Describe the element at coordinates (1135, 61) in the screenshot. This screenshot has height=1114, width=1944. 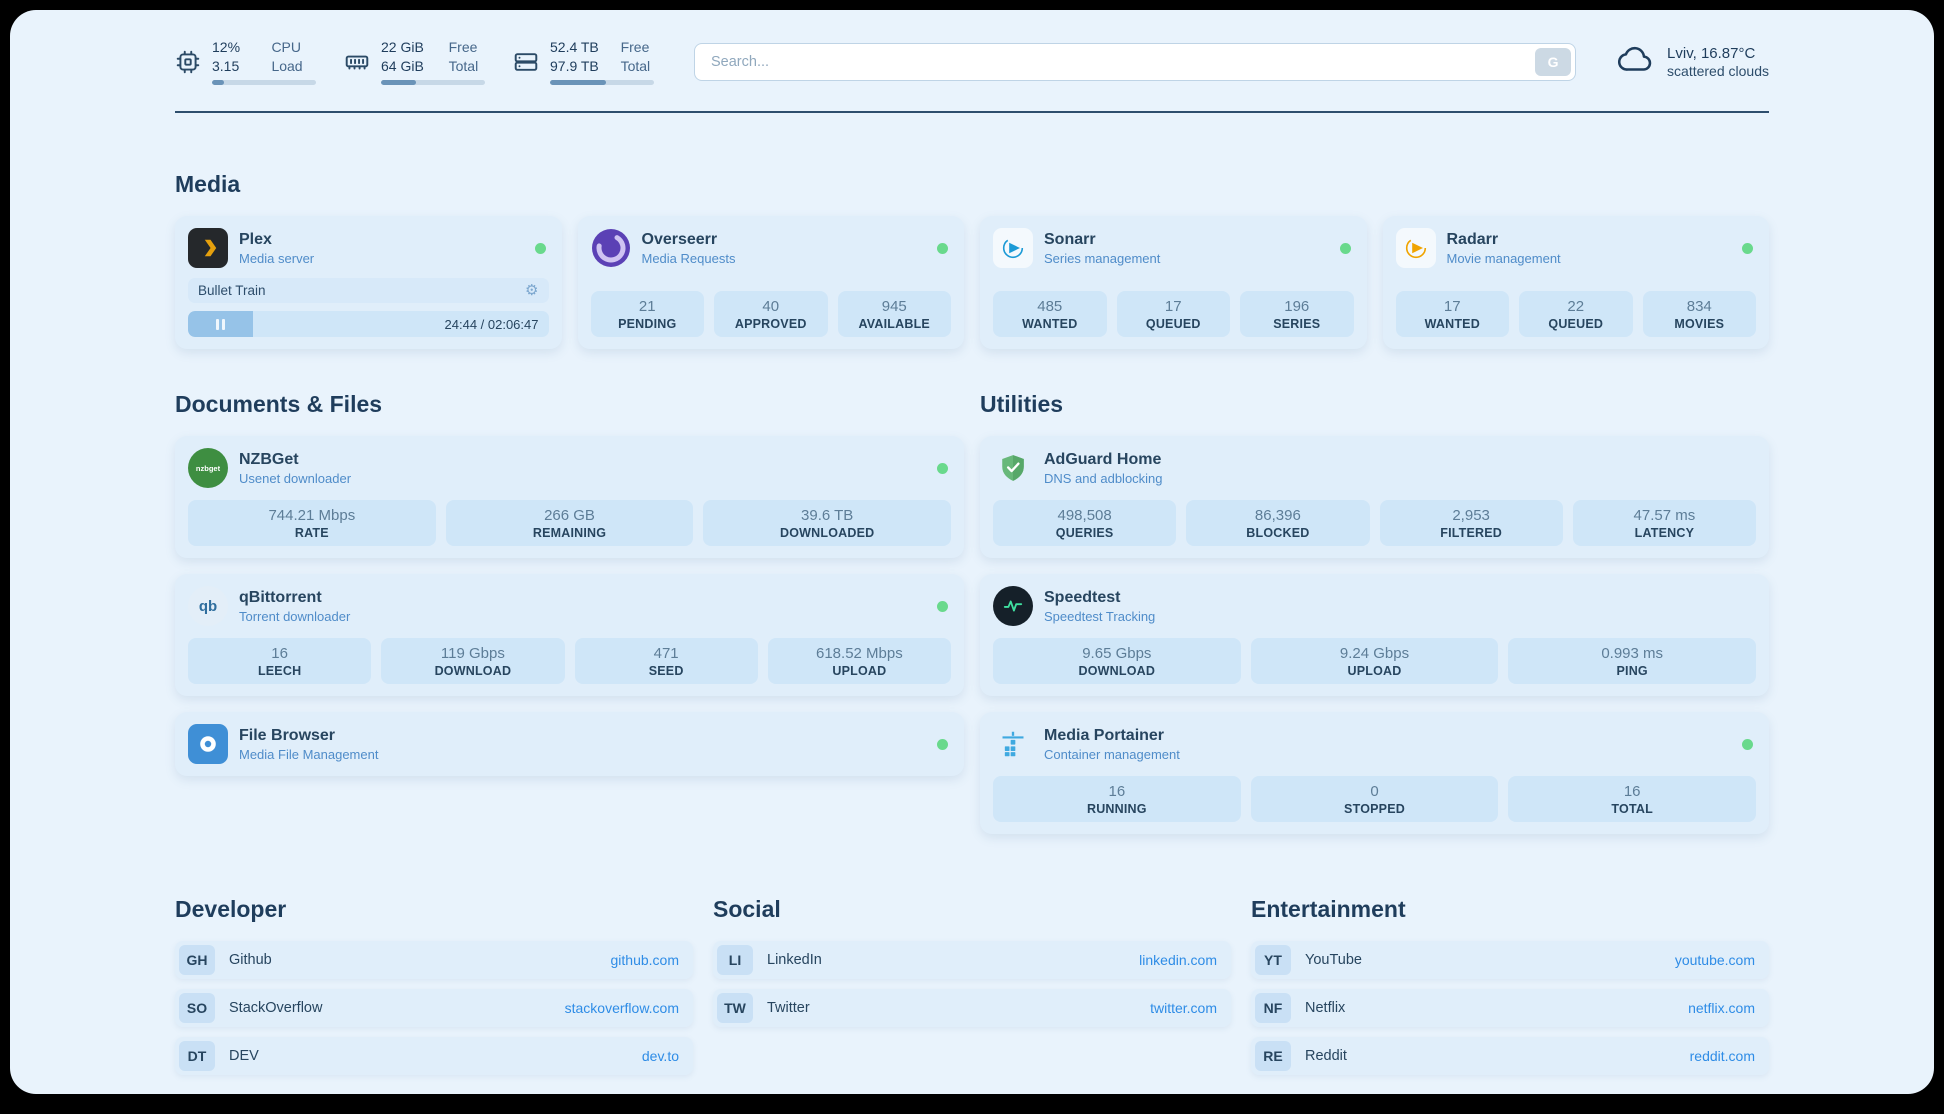
I see `search-input` at that location.